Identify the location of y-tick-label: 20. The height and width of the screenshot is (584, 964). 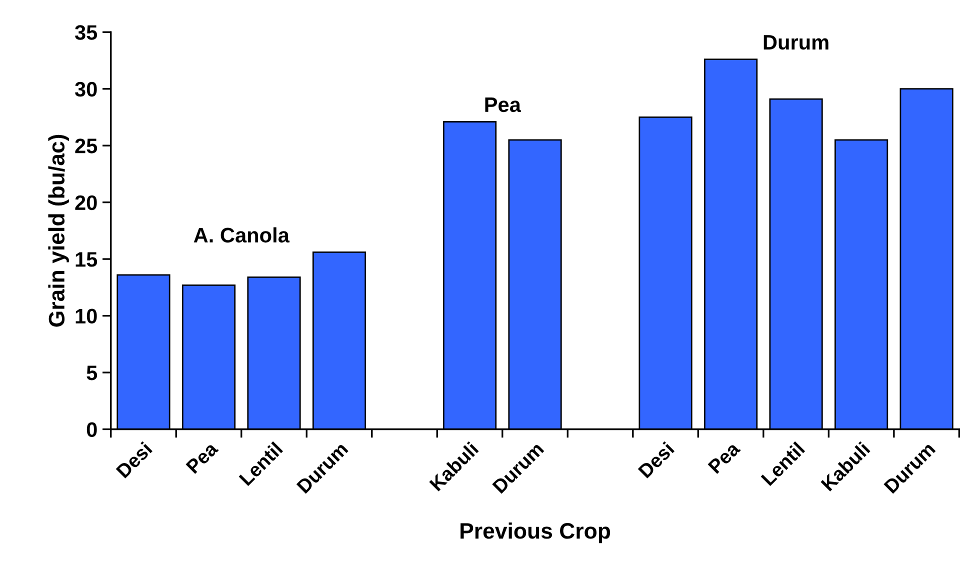
(86, 202).